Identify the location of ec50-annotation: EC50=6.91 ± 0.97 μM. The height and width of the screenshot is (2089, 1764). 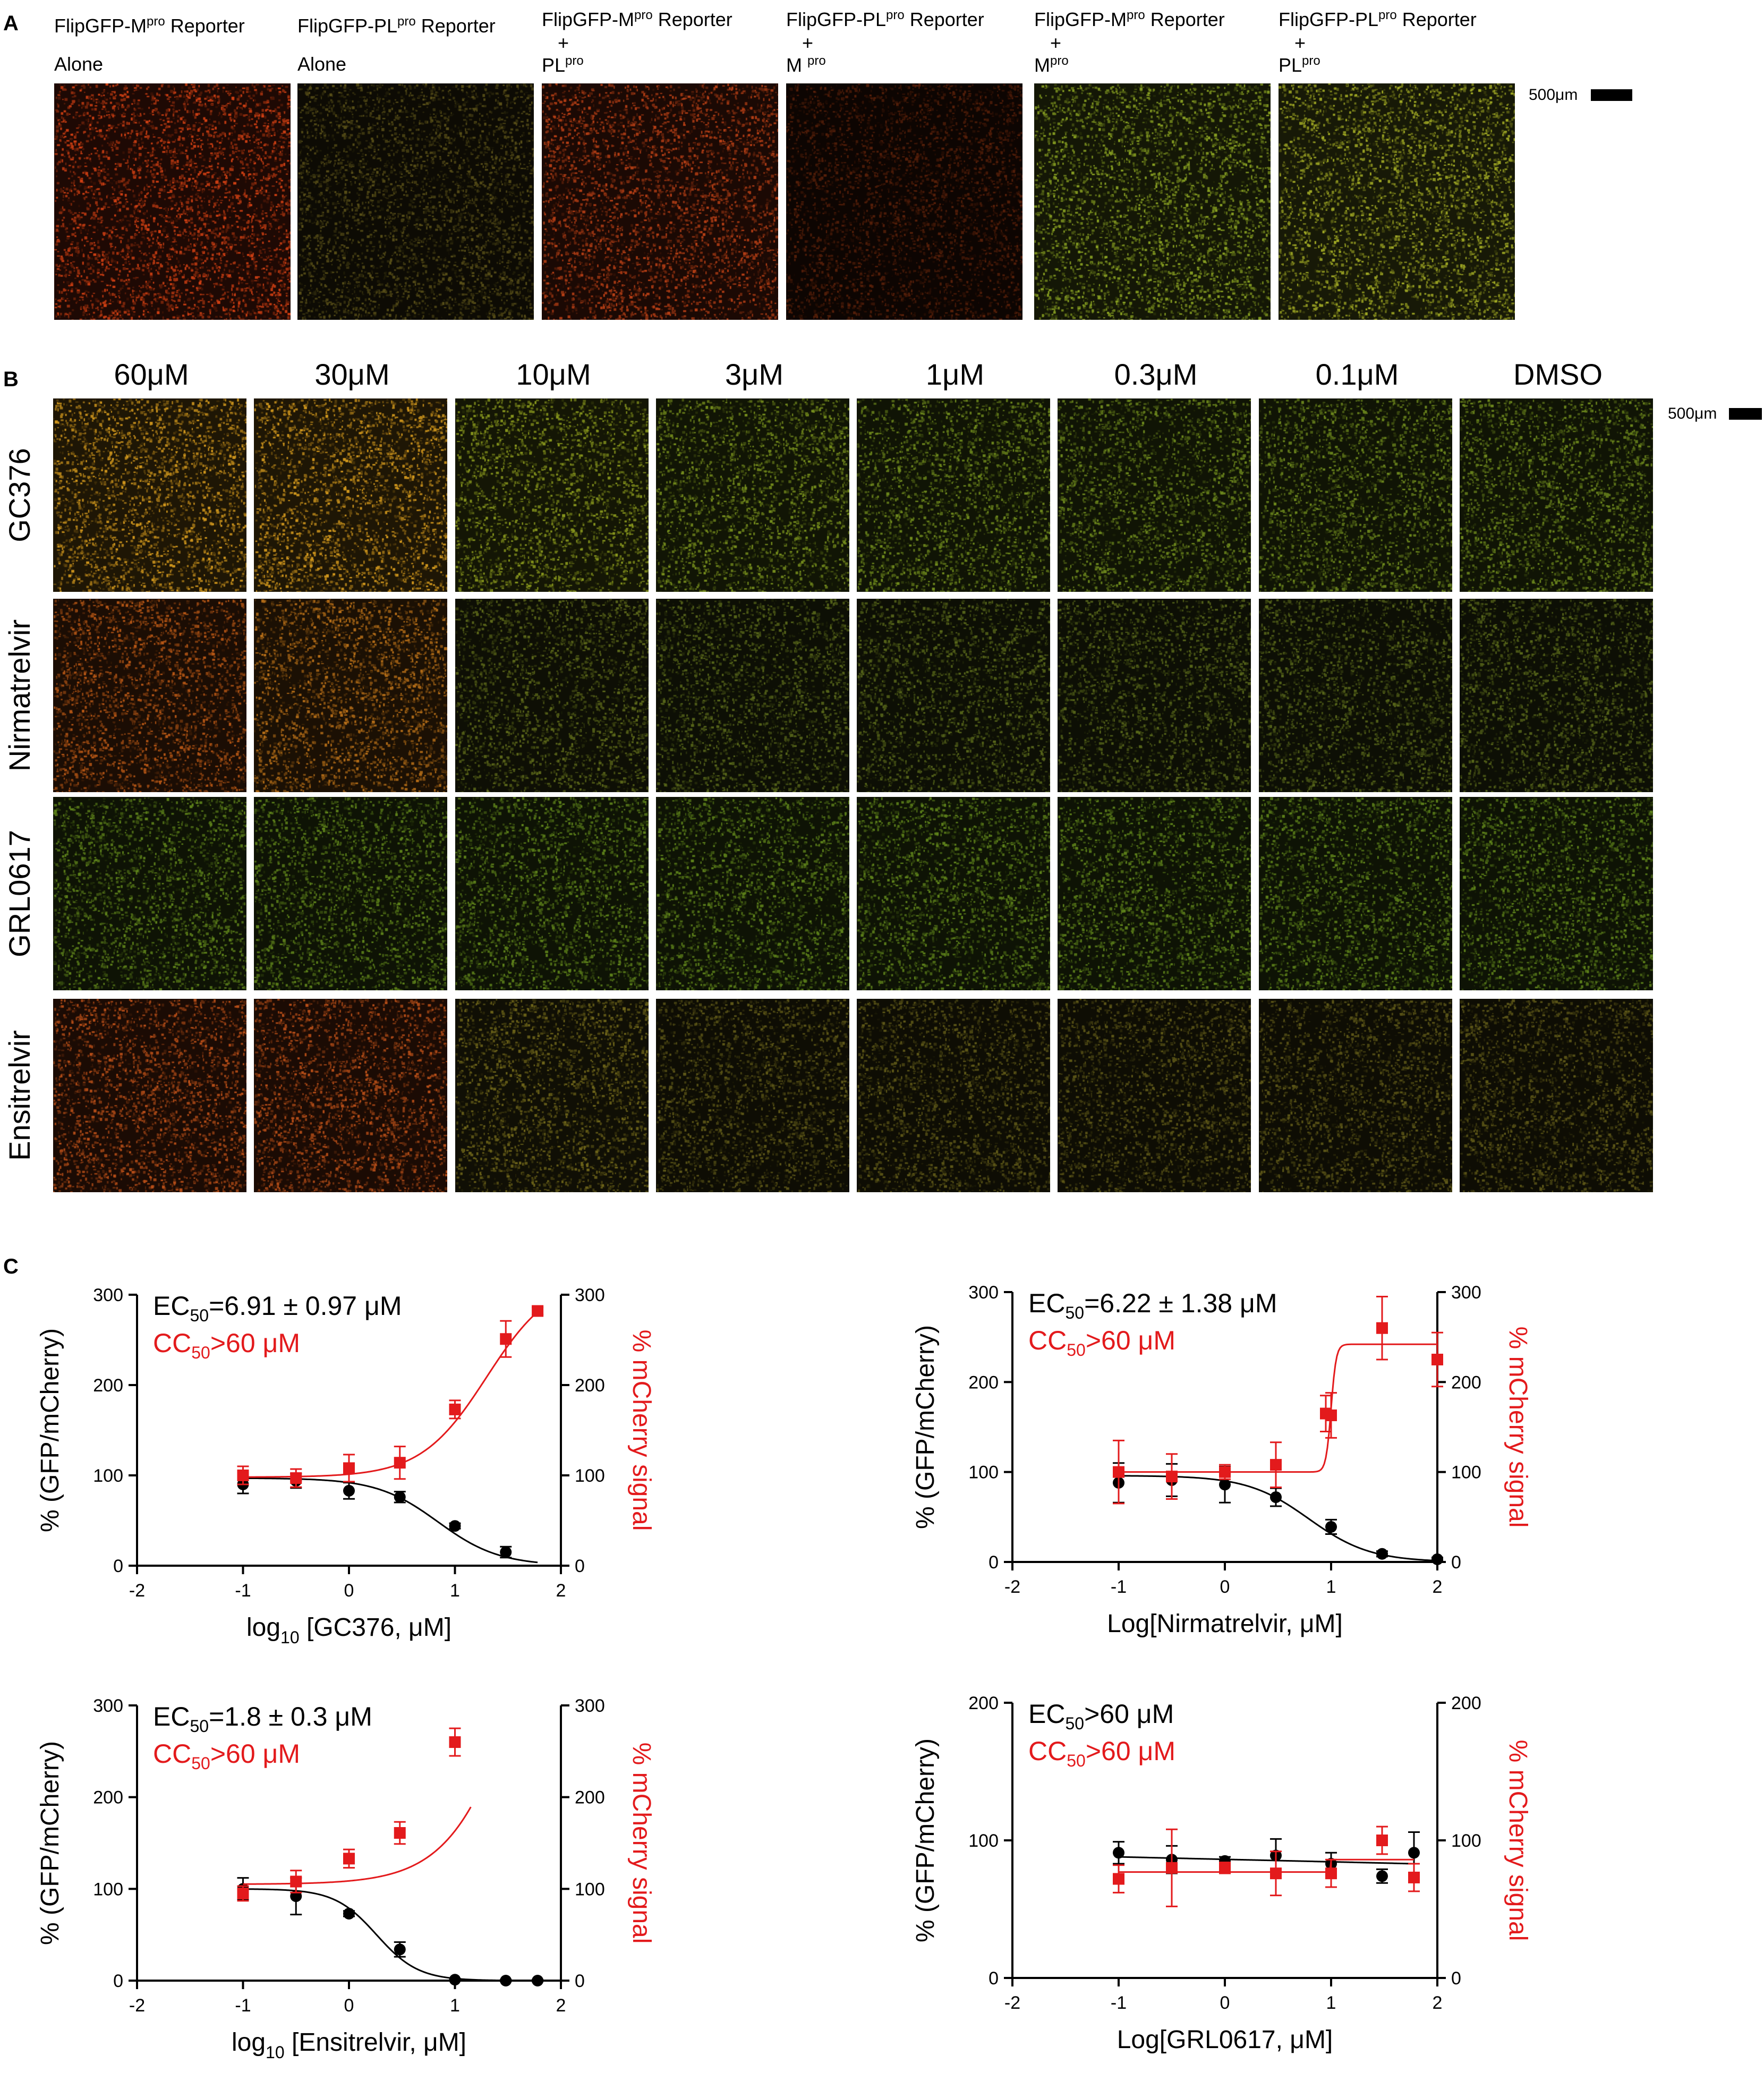
(277, 1308).